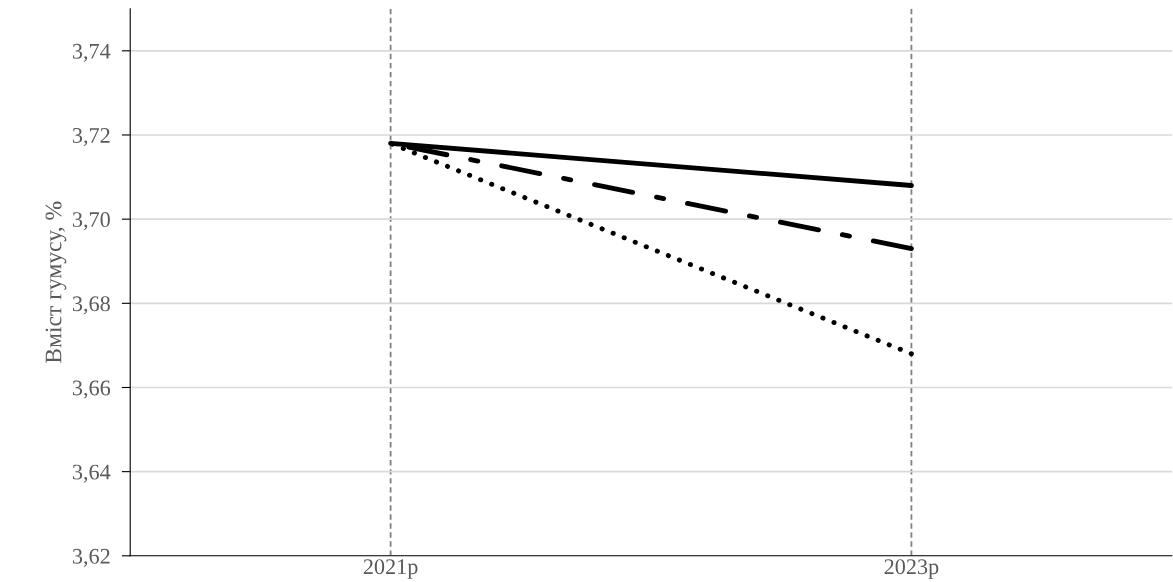 The height and width of the screenshot is (582, 1173). What do you see at coordinates (911, 569) in the screenshot?
I see `x-tick-label: 2023р` at bounding box center [911, 569].